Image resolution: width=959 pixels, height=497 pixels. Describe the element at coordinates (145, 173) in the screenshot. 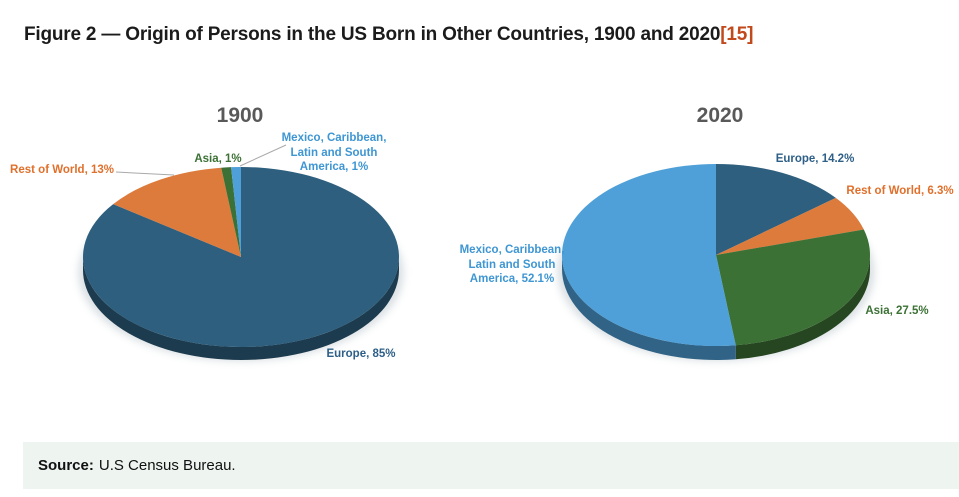

I see `leader-line-rest-of-world-1900` at that location.